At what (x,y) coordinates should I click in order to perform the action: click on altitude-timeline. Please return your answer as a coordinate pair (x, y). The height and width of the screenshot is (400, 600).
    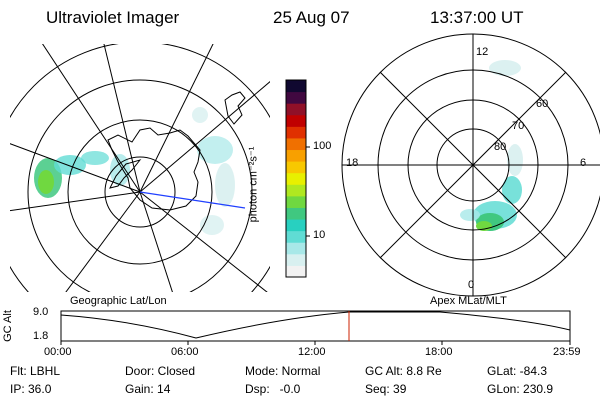
    Looking at the image, I should click on (315, 327).